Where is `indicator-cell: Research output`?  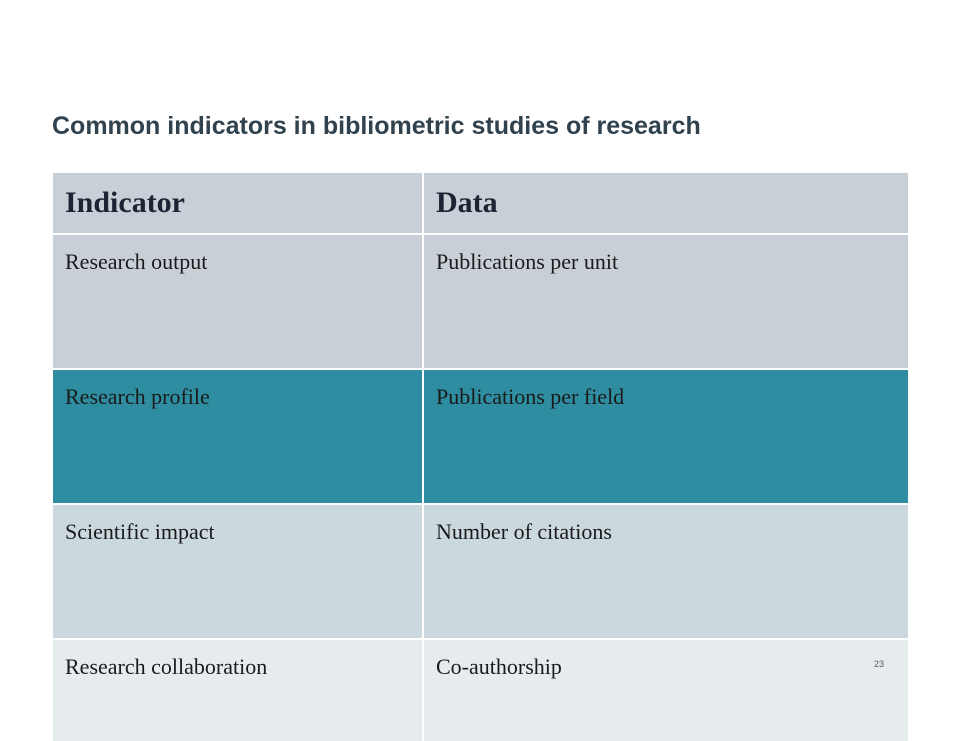
indicator-cell: Research output is located at coordinates (238, 301).